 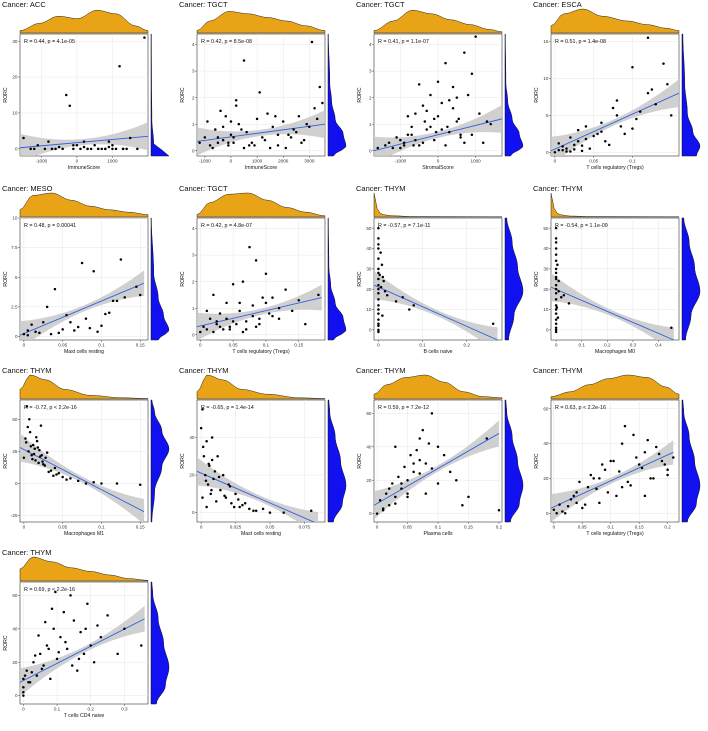 I want to click on plot-area, so click(x=261, y=461).